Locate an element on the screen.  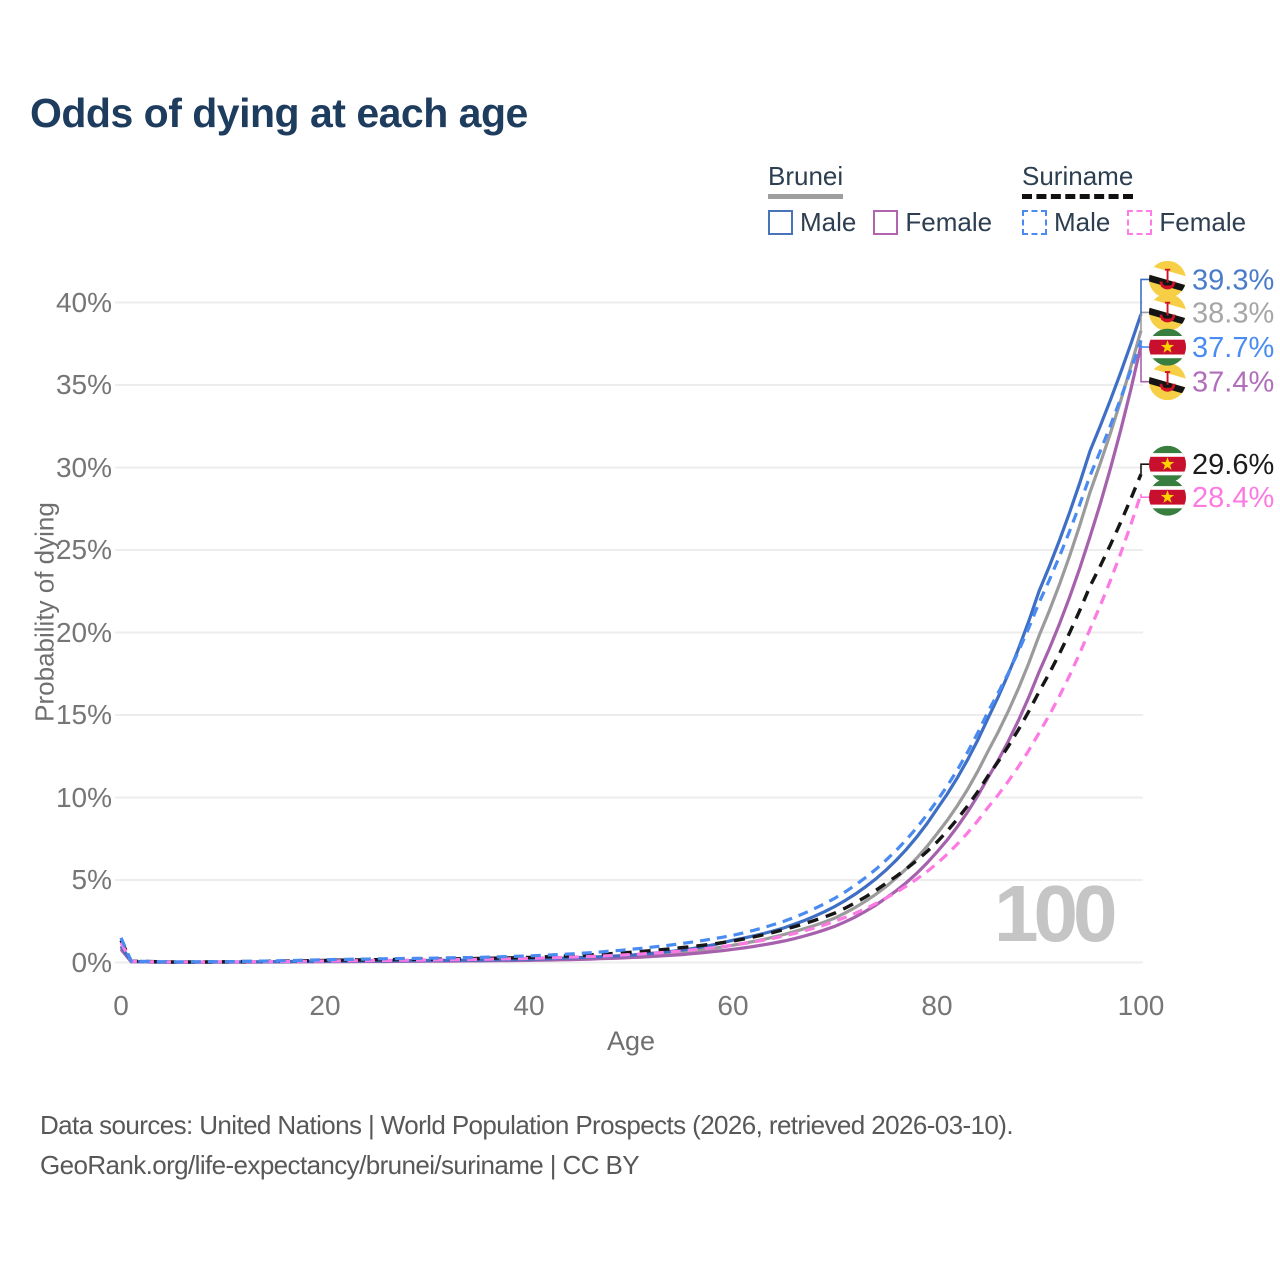
end-label-brunei-female: 37.4% is located at coordinates (1233, 383).